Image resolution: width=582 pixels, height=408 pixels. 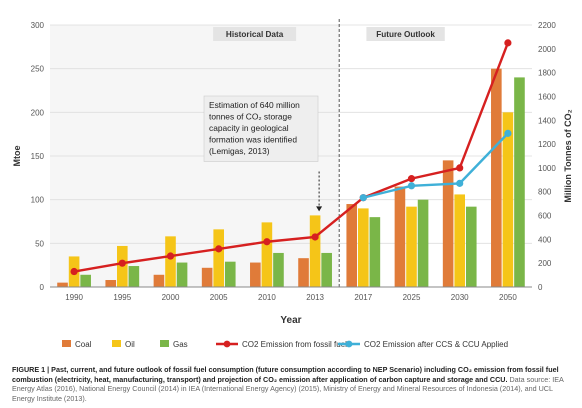 What do you see at coordinates (547, 25) in the screenshot?
I see `y2-tick-label: 2200` at bounding box center [547, 25].